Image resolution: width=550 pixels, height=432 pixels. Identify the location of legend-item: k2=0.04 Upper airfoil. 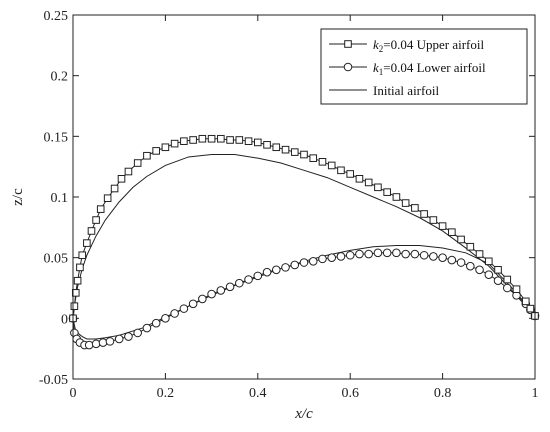
(407, 45).